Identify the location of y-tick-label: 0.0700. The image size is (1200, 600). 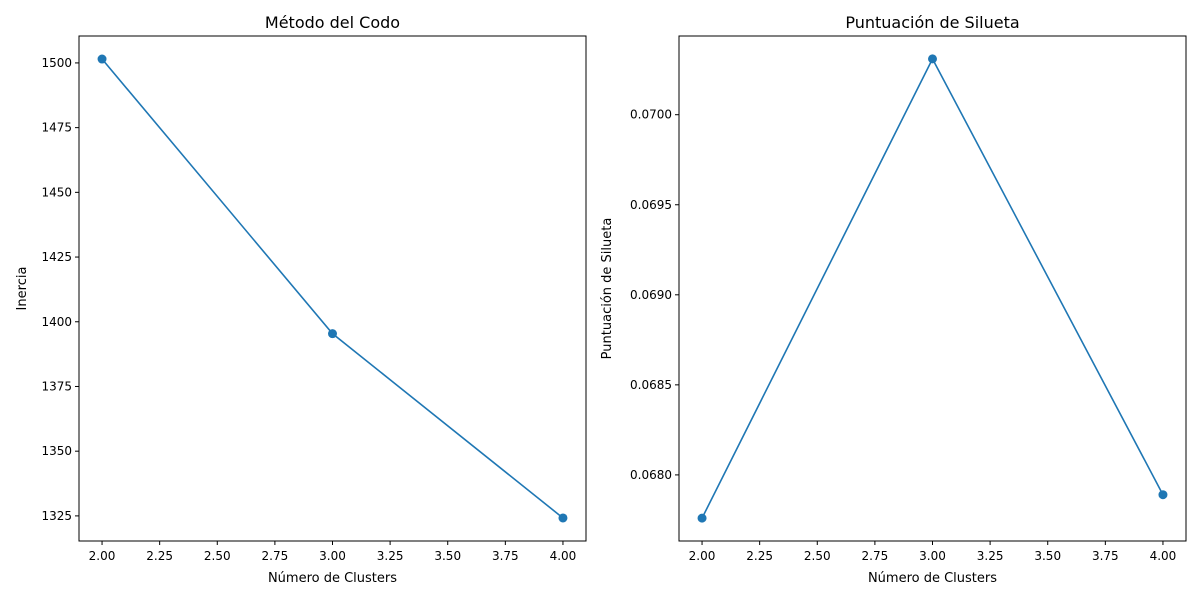
(651, 115).